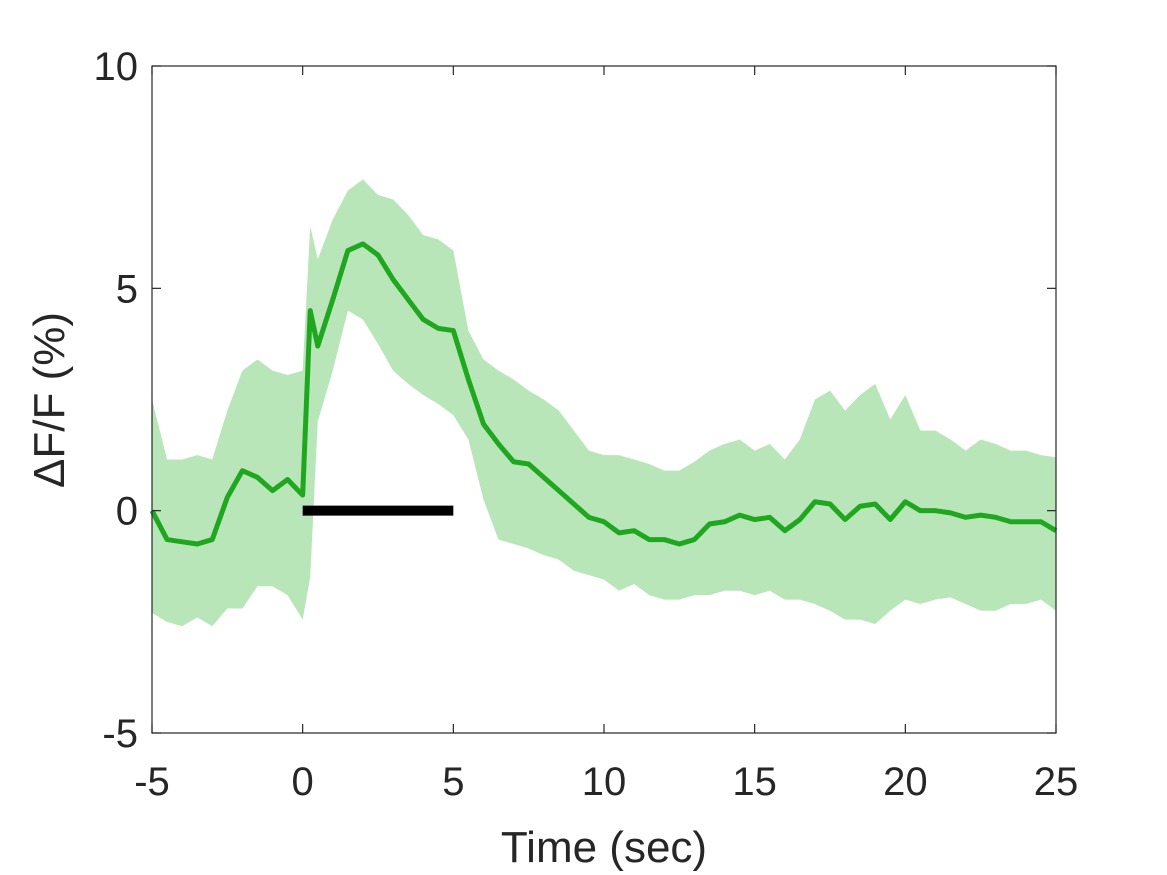 The image size is (1167, 875). Describe the element at coordinates (127, 289) in the screenshot. I see `y-tick-label: 5` at that location.